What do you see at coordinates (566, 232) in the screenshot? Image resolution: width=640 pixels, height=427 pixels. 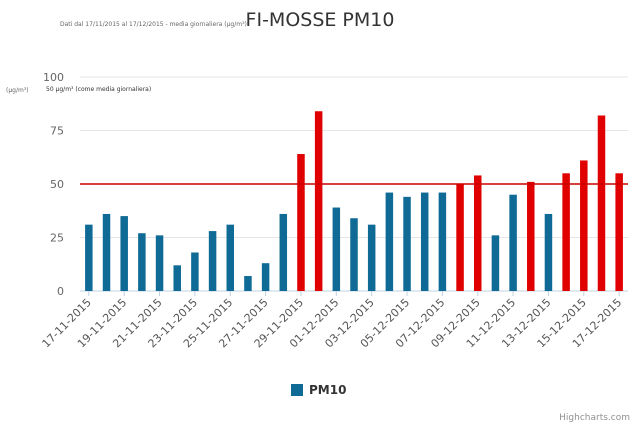 I see `bar-14-12-2015` at bounding box center [566, 232].